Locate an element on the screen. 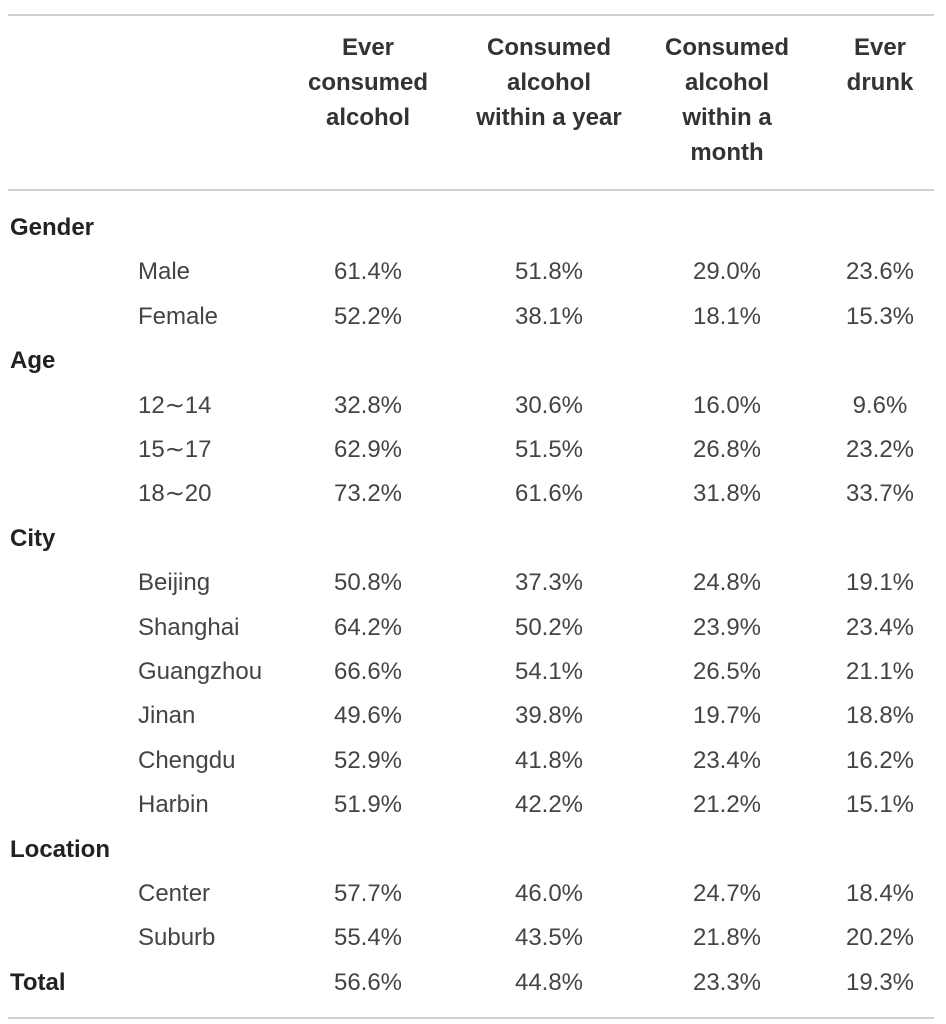 The height and width of the screenshot is (1024, 946). col-header-consumed-year: Consumed alcohol within a year is located at coordinates (549, 82).